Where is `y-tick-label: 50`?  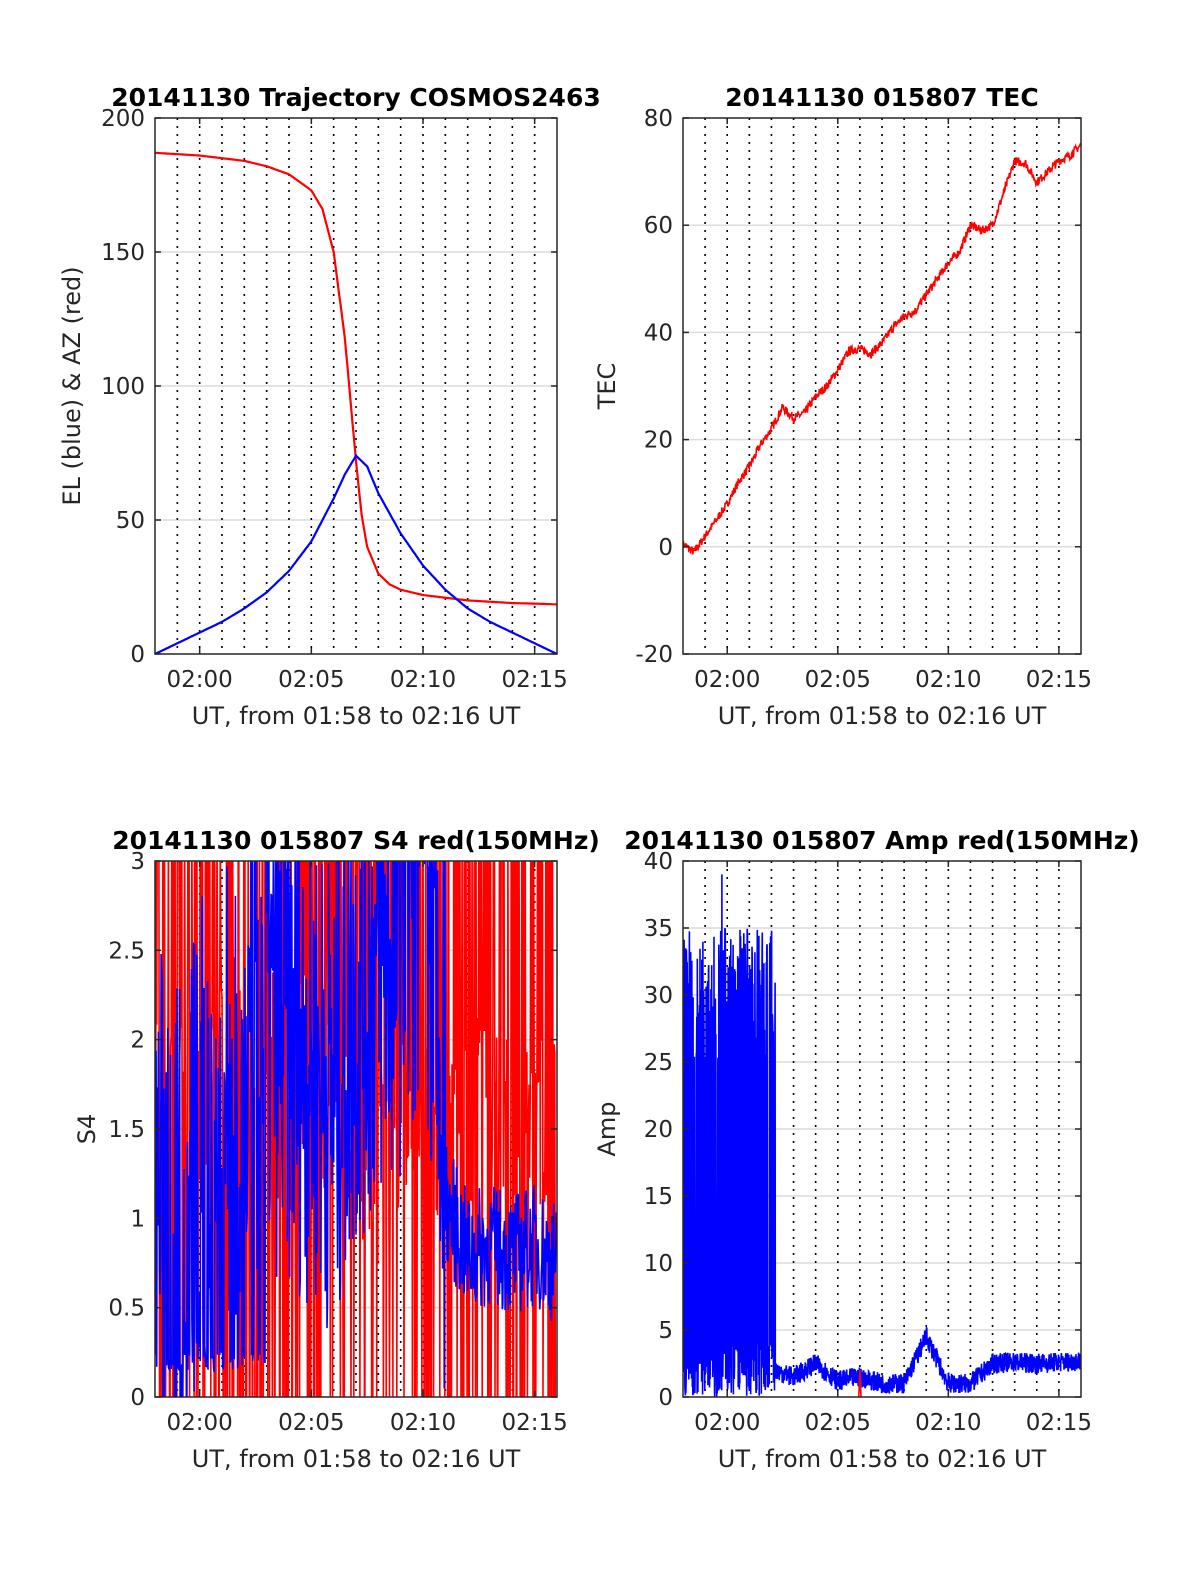
y-tick-label: 50 is located at coordinates (130, 521).